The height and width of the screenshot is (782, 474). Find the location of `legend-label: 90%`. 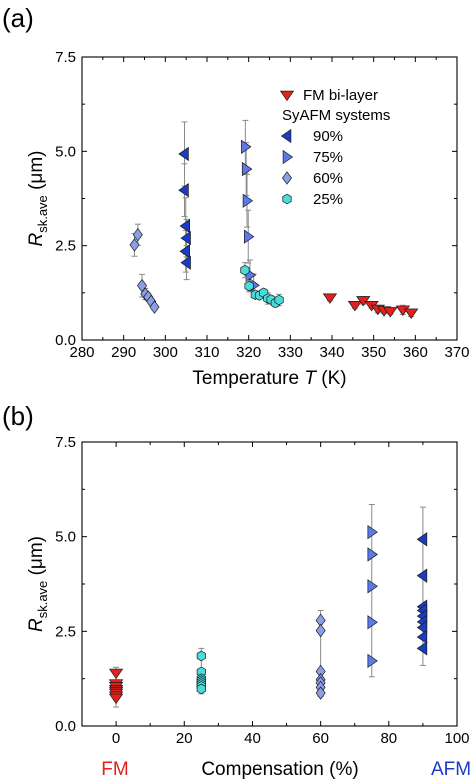

legend-label: 90% is located at coordinates (328, 136).